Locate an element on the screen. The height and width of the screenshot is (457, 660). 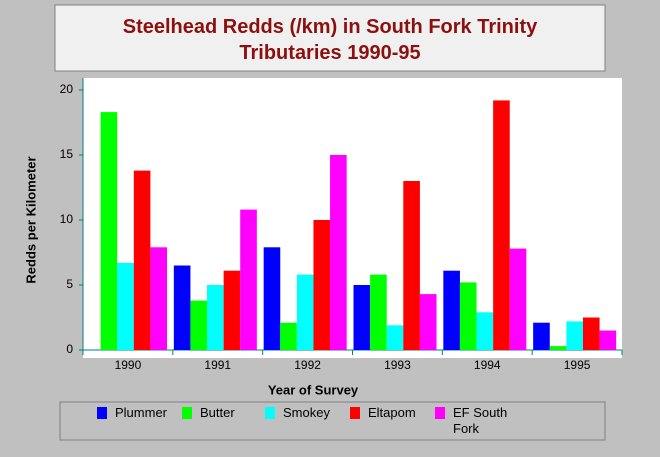
legend-label: EF South Fork is located at coordinates (480, 420).